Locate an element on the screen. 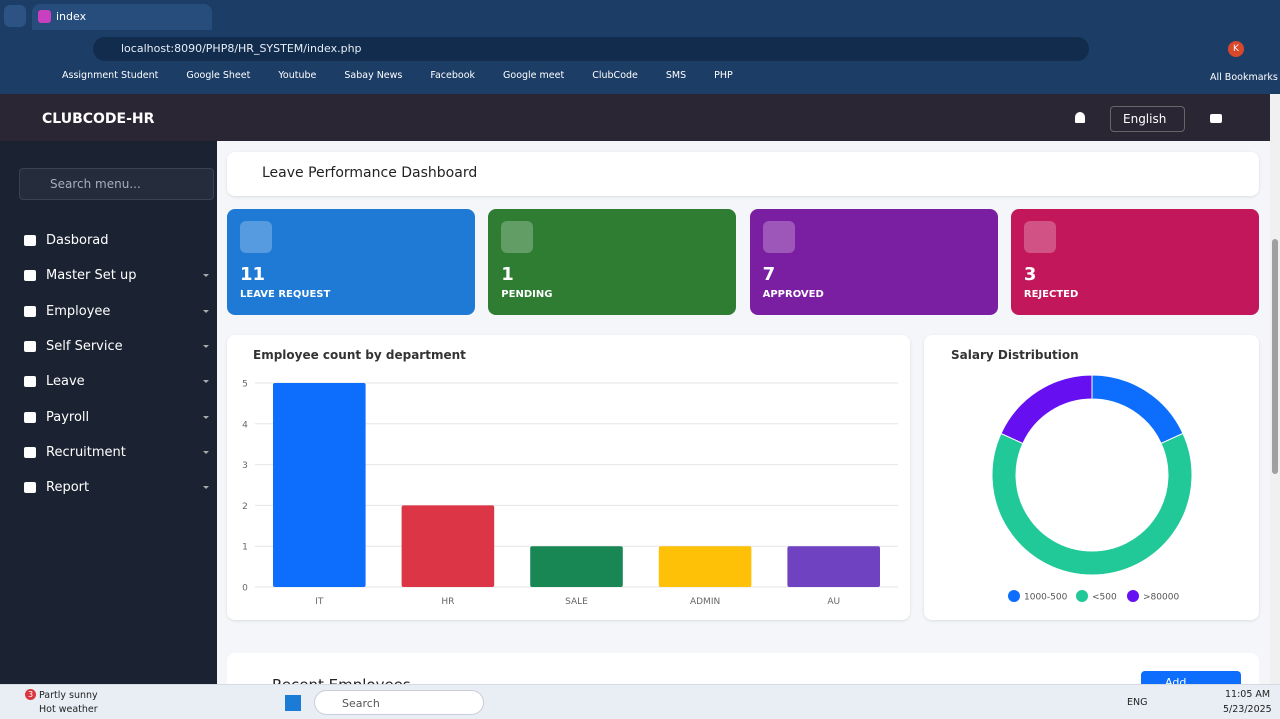 The height and width of the screenshot is (719, 1280). search-text: Search is located at coordinates (361, 703).